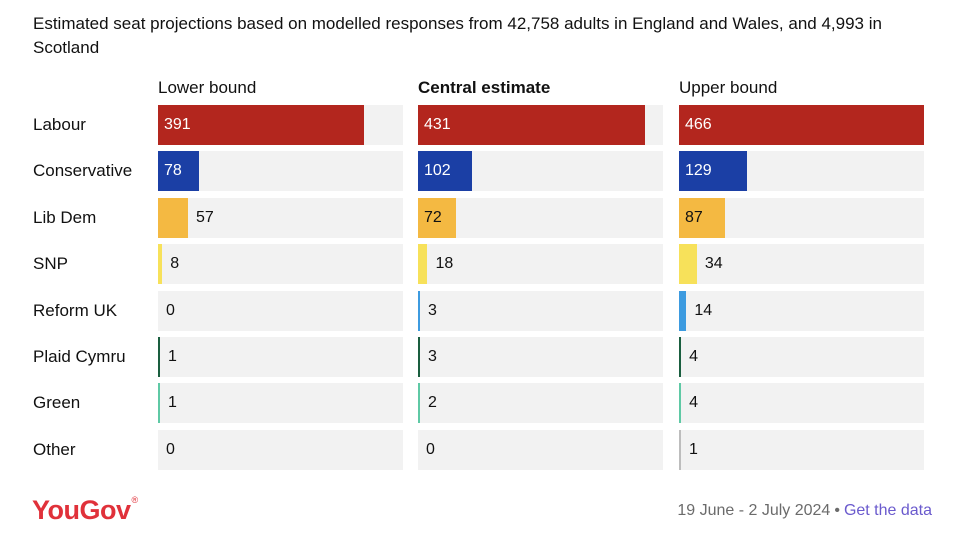 The image size is (960, 550). What do you see at coordinates (540, 403) in the screenshot?
I see `bar-track: 2` at bounding box center [540, 403].